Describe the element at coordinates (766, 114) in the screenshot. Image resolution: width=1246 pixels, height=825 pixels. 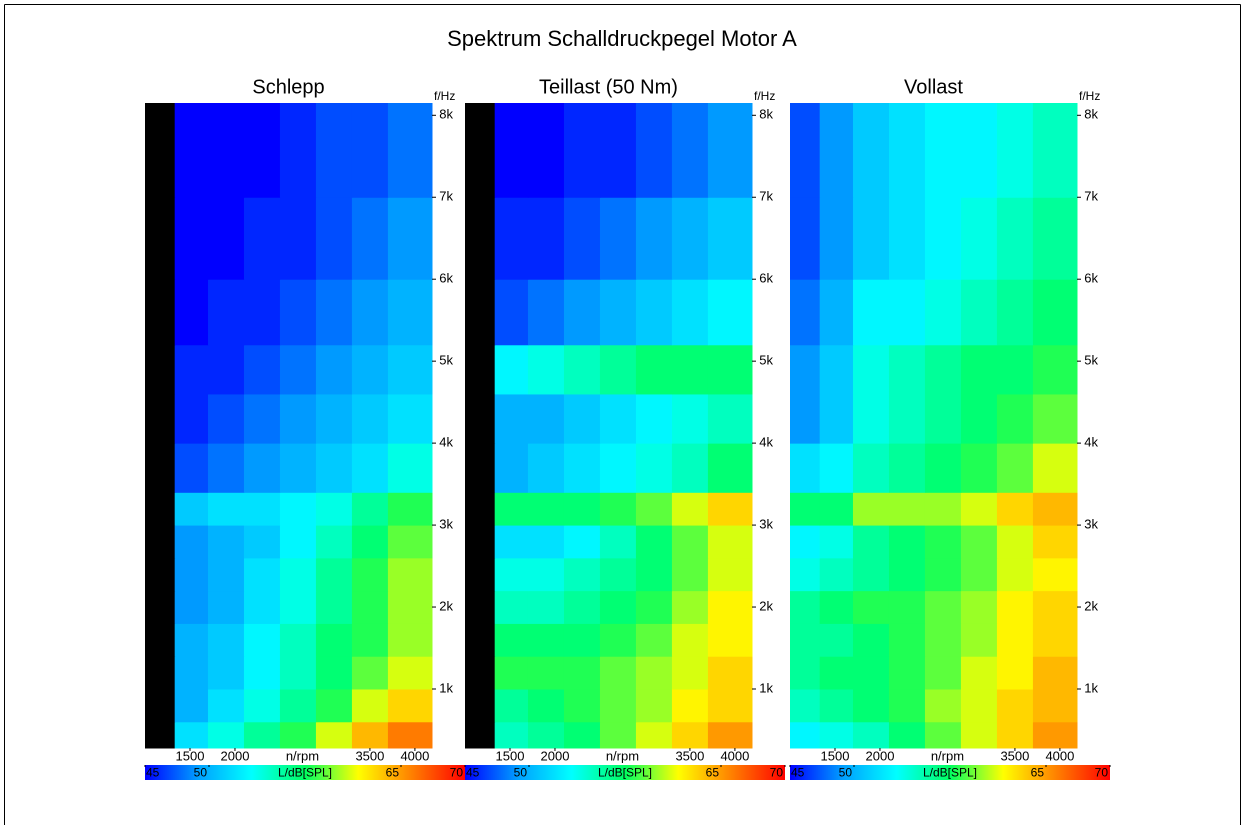
I see `y-tick-label: 8k` at that location.